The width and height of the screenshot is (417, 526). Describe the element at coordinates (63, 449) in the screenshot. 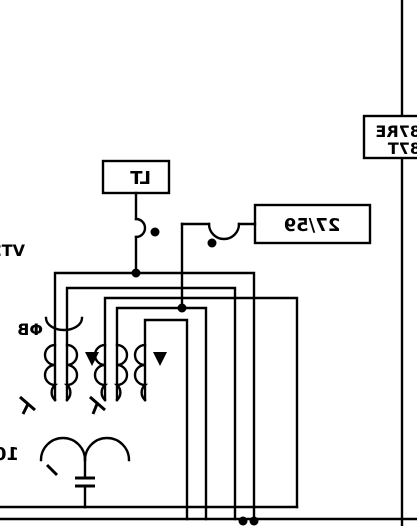

I see `ct-bottom-arc-right` at that location.